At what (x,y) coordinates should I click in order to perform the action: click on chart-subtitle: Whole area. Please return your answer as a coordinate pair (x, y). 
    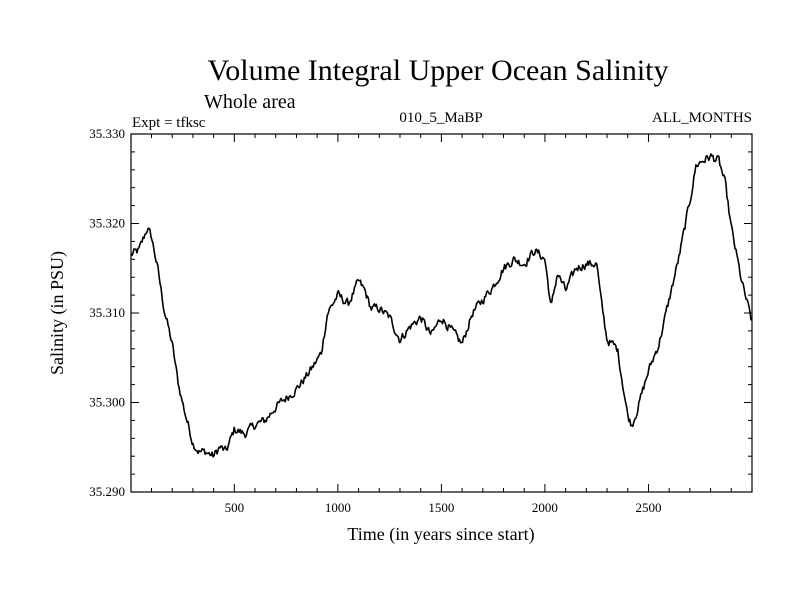
    Looking at the image, I should click on (250, 102).